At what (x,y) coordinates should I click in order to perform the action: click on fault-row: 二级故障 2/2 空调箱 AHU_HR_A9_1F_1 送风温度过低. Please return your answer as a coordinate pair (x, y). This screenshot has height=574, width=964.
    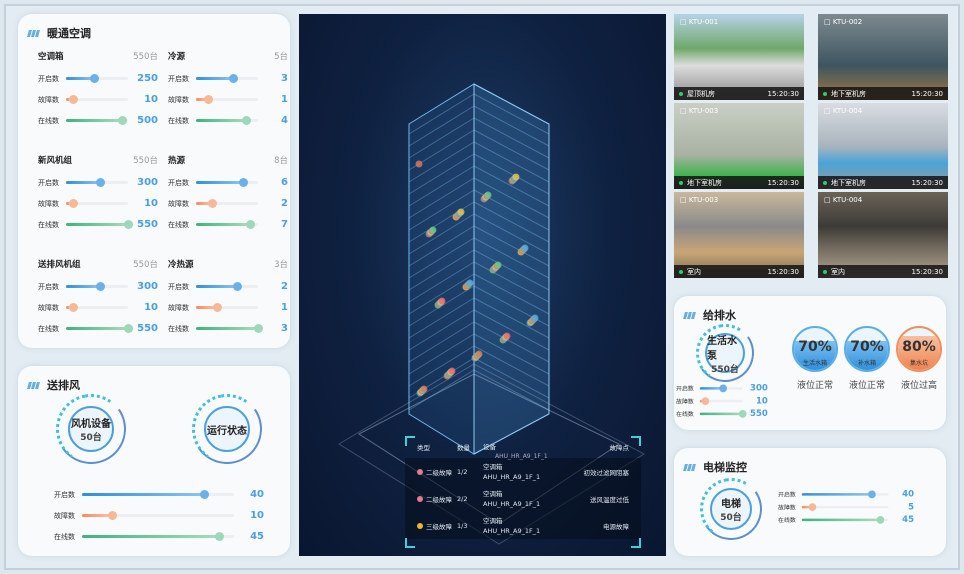
    Looking at the image, I should click on (523, 498).